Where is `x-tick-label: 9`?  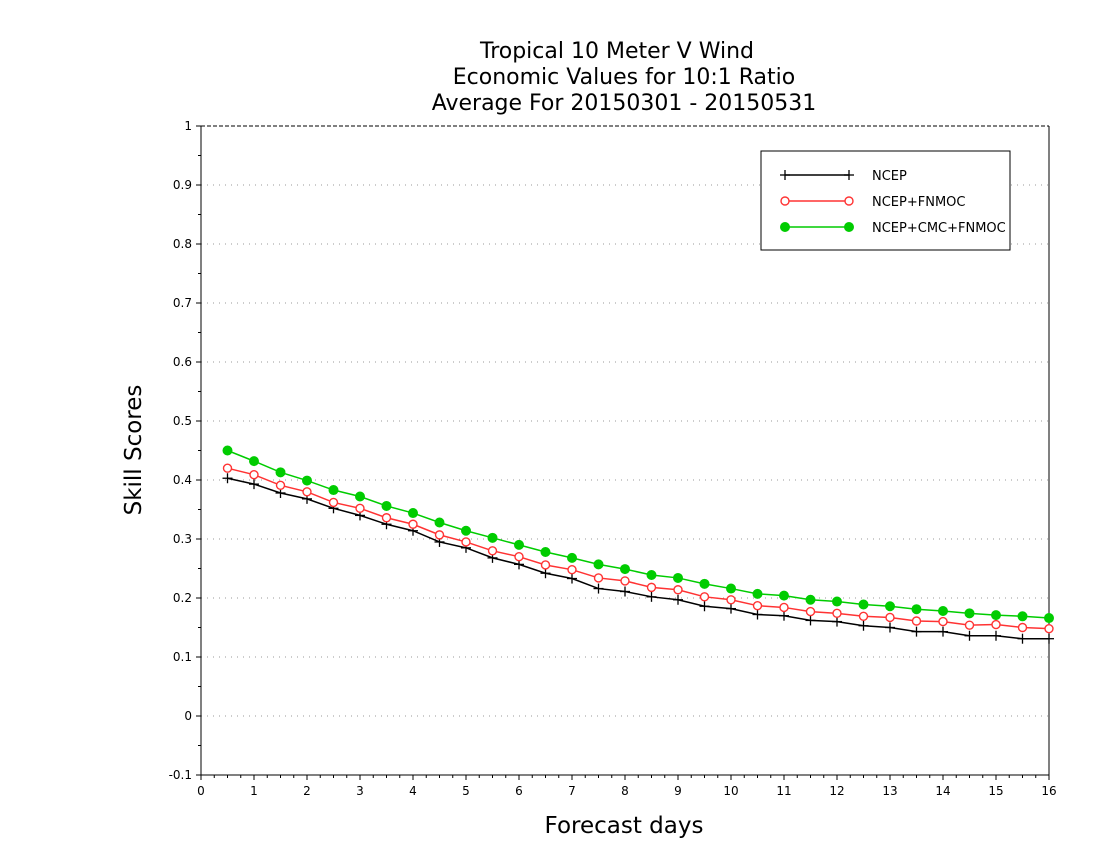 x-tick-label: 9 is located at coordinates (678, 791).